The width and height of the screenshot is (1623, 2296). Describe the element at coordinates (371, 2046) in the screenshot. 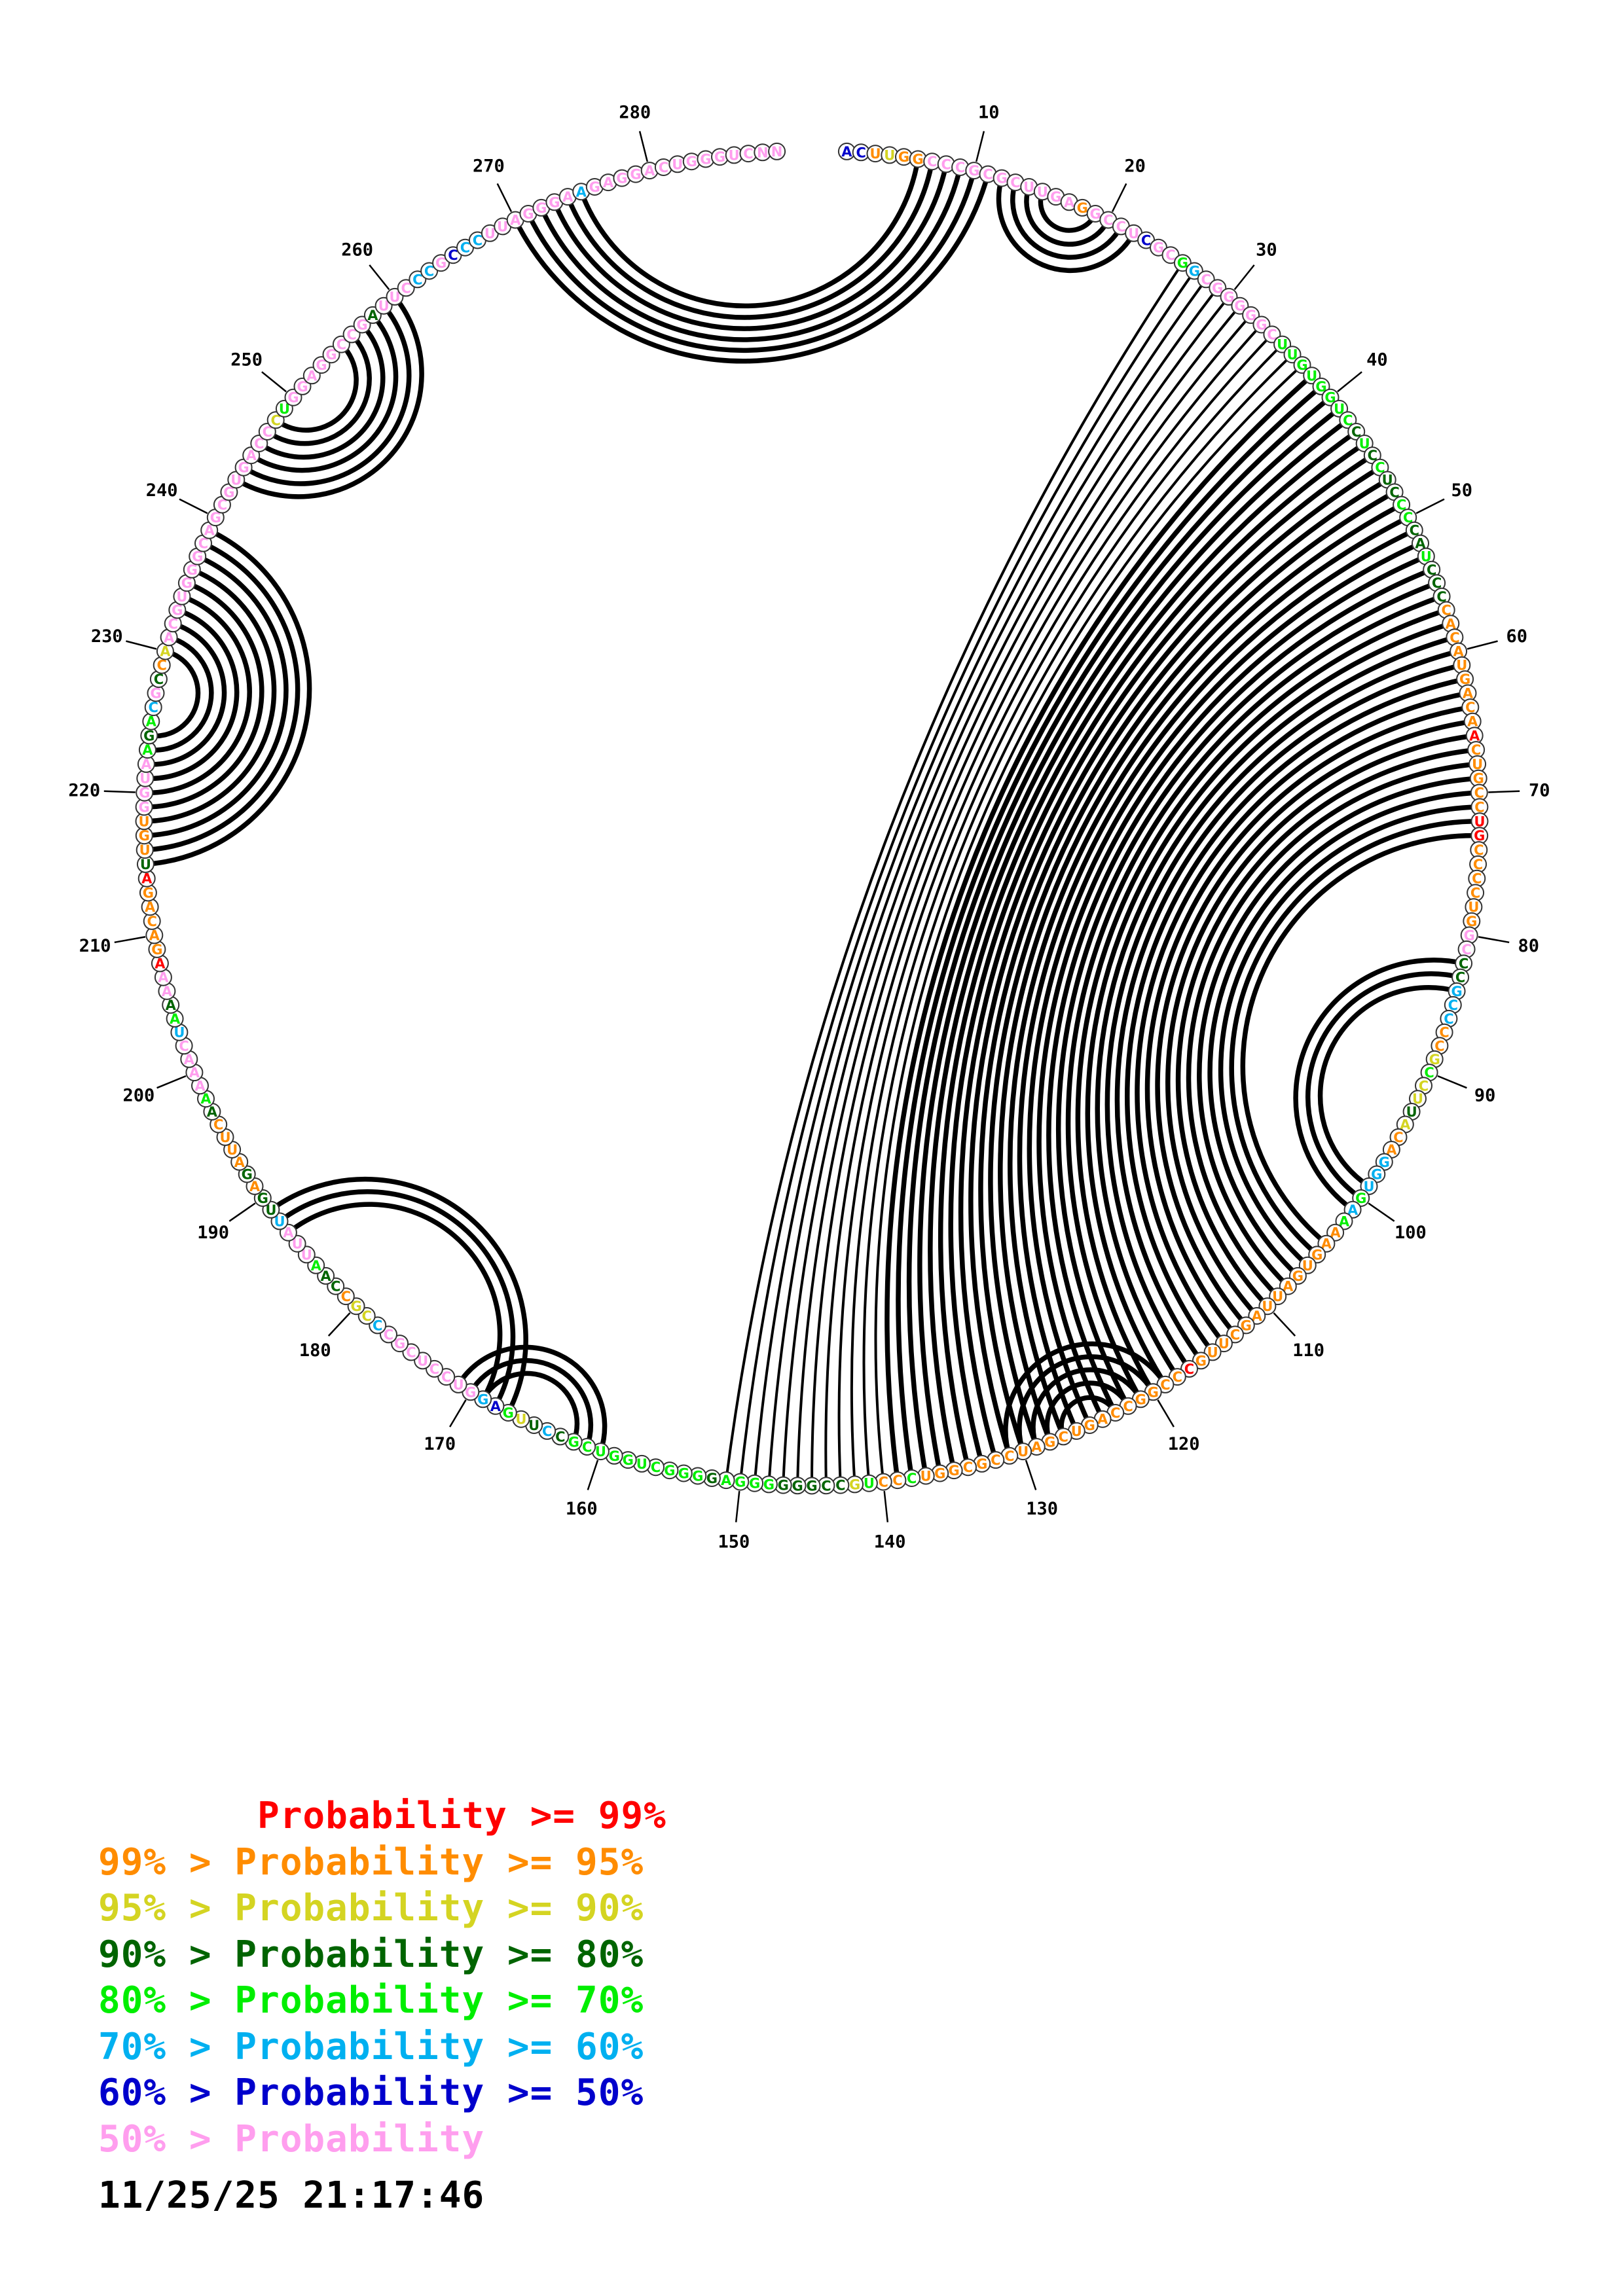

I see `legend-entry-60: 70% > Probability >= 60%` at that location.